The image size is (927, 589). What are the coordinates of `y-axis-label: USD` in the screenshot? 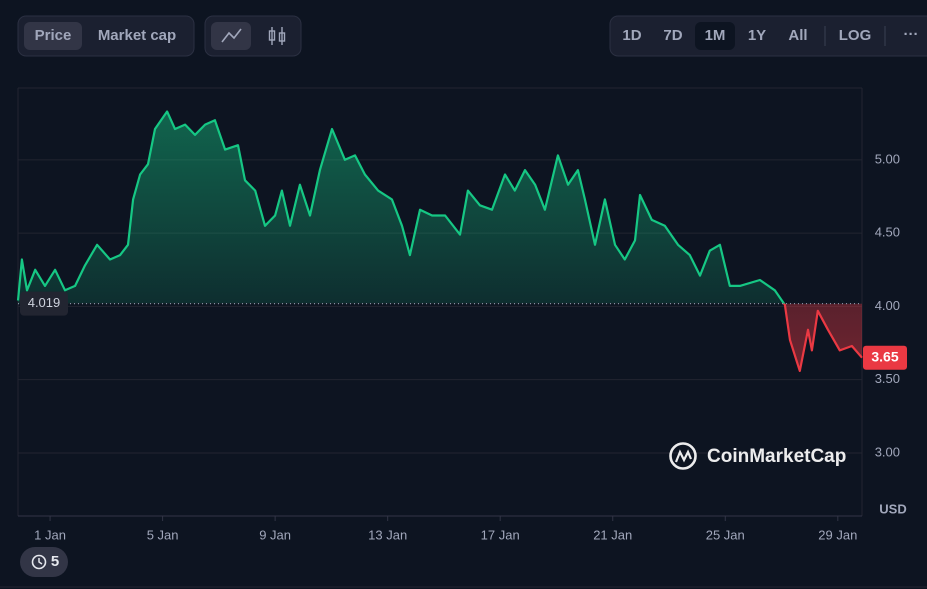 It's located at (892, 508).